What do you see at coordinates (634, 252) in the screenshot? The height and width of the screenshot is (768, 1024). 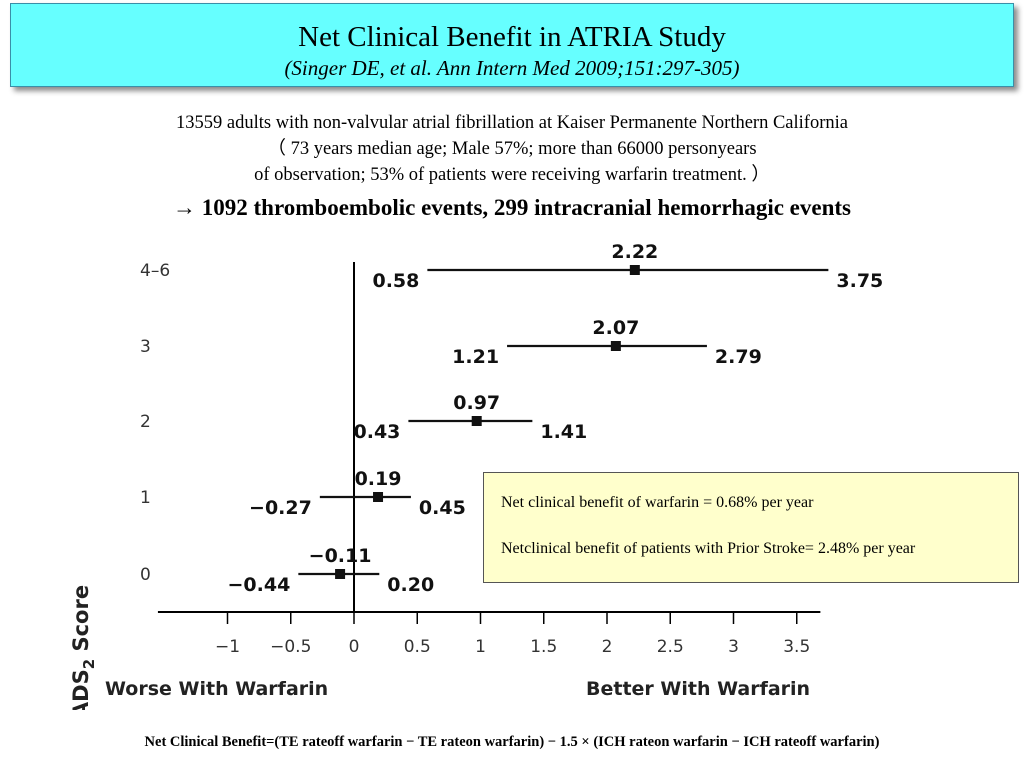 I see `estimate-label: 2.22` at bounding box center [634, 252].